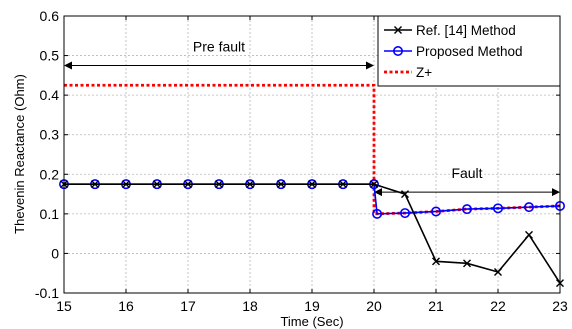 This screenshot has width=572, height=329. What do you see at coordinates (50, 135) in the screenshot?
I see `y-tick-label: 0.3` at bounding box center [50, 135].